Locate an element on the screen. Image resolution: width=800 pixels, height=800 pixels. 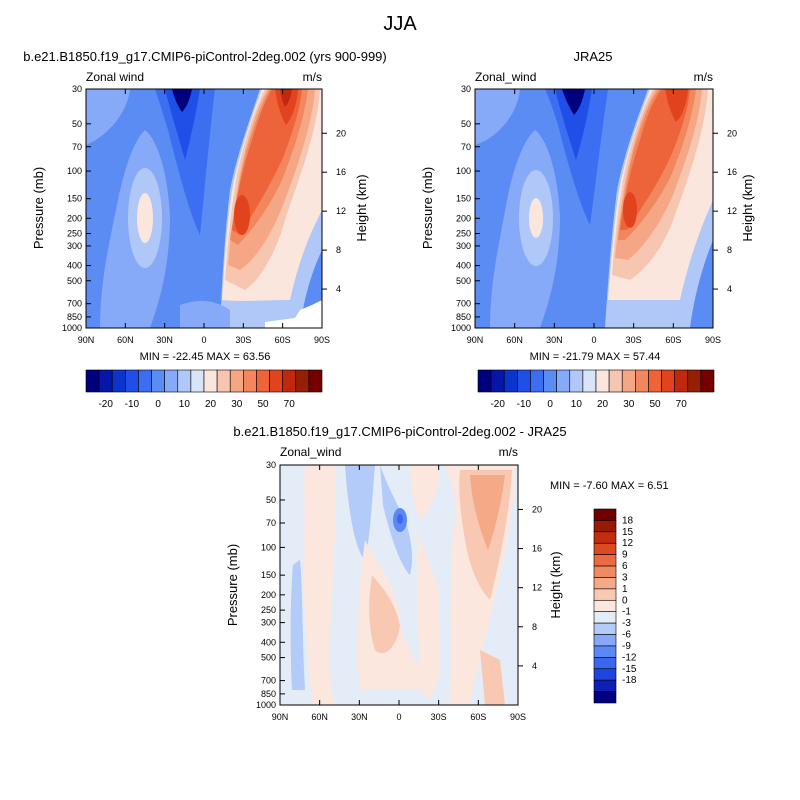
y2-tick-label: 12 is located at coordinates (732, 211).